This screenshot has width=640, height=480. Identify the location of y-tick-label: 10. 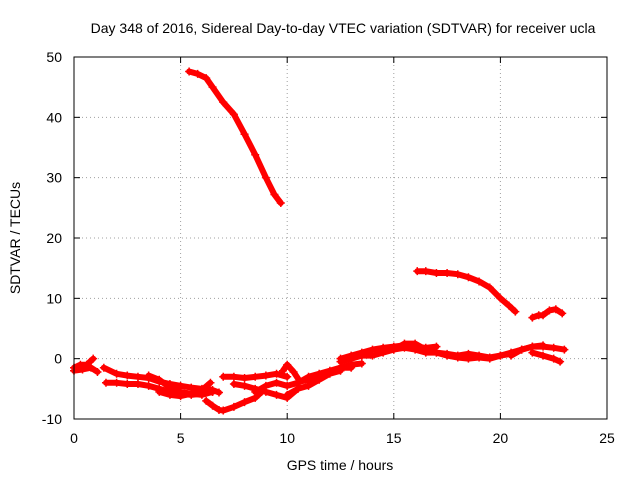
(54, 298).